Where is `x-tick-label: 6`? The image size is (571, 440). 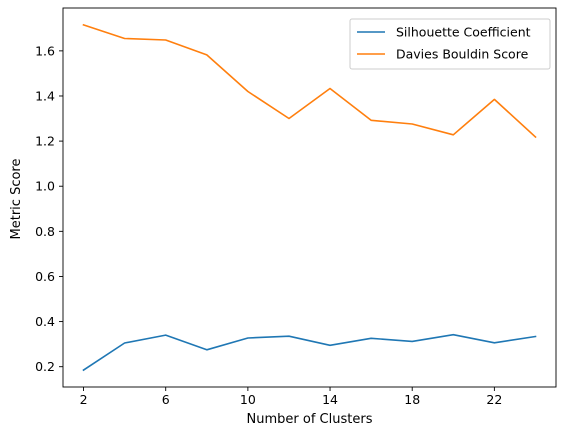 x-tick-label: 6 is located at coordinates (166, 399).